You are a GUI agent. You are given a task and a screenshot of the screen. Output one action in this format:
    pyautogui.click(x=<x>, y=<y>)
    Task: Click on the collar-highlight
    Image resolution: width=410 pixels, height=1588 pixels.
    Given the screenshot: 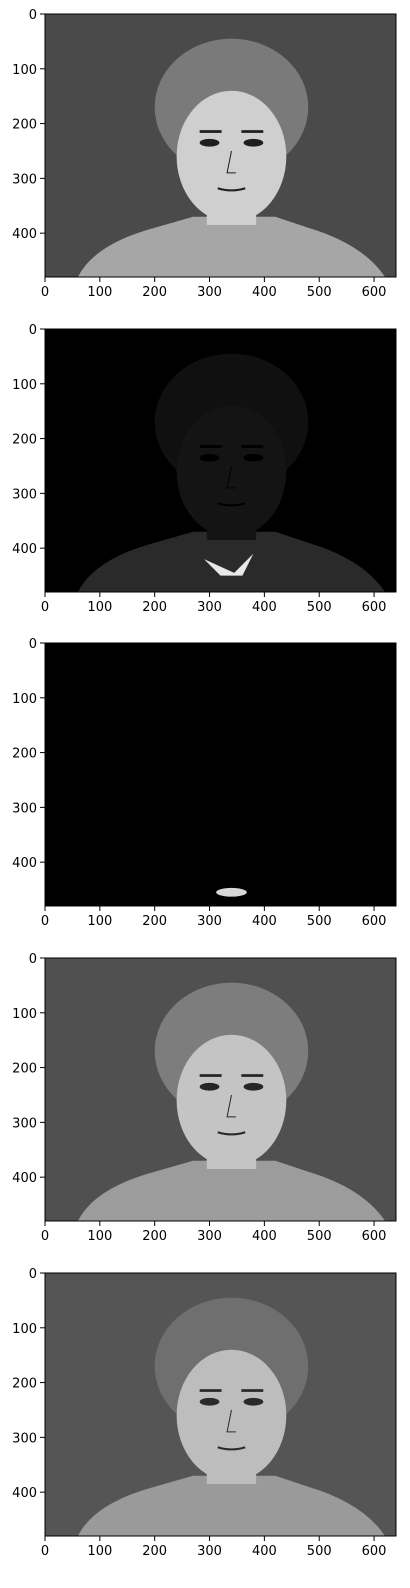 What is the action you would take?
    pyautogui.click(x=229, y=564)
    